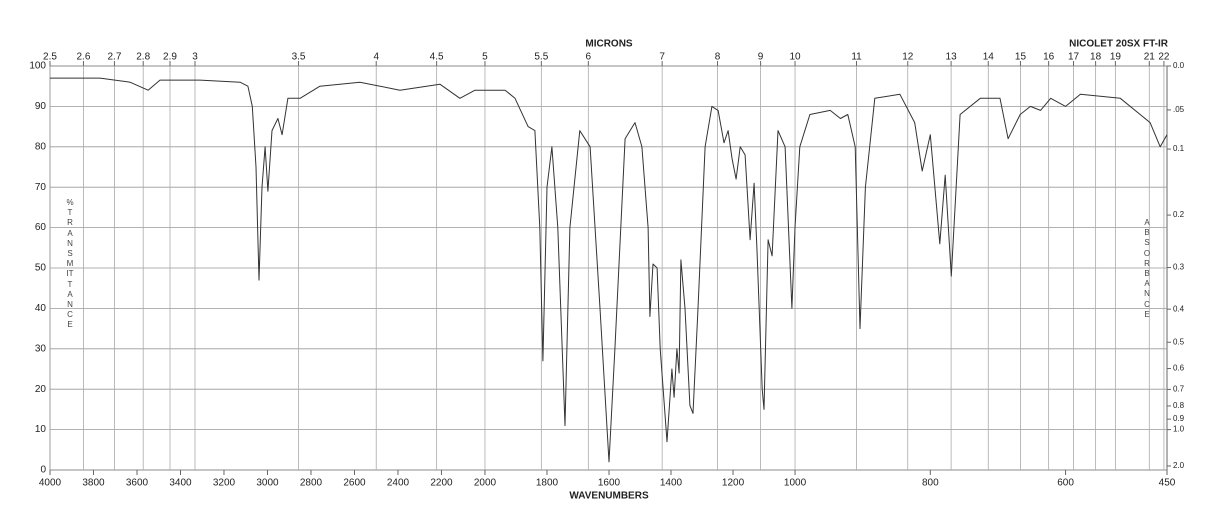 The image size is (1218, 528). What do you see at coordinates (41, 187) in the screenshot?
I see `y-tick-label: 70` at bounding box center [41, 187].